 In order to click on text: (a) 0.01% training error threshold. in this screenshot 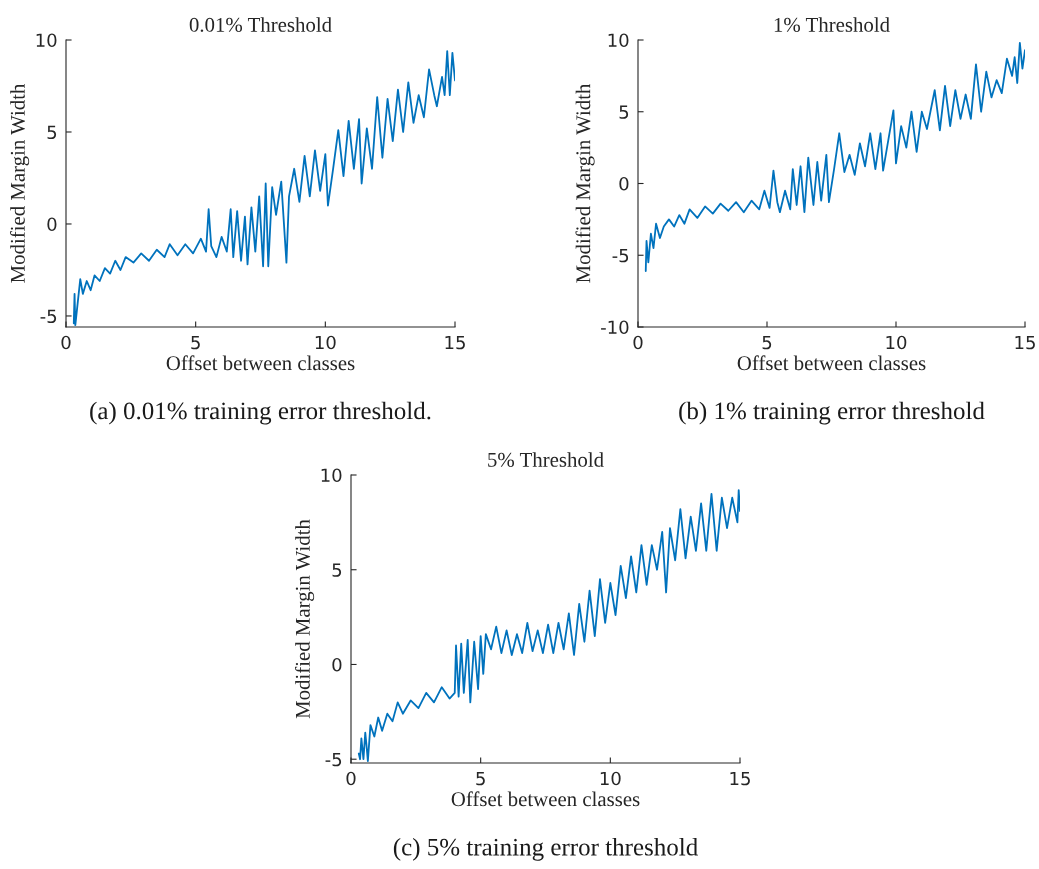, I will do `click(260, 413)`.